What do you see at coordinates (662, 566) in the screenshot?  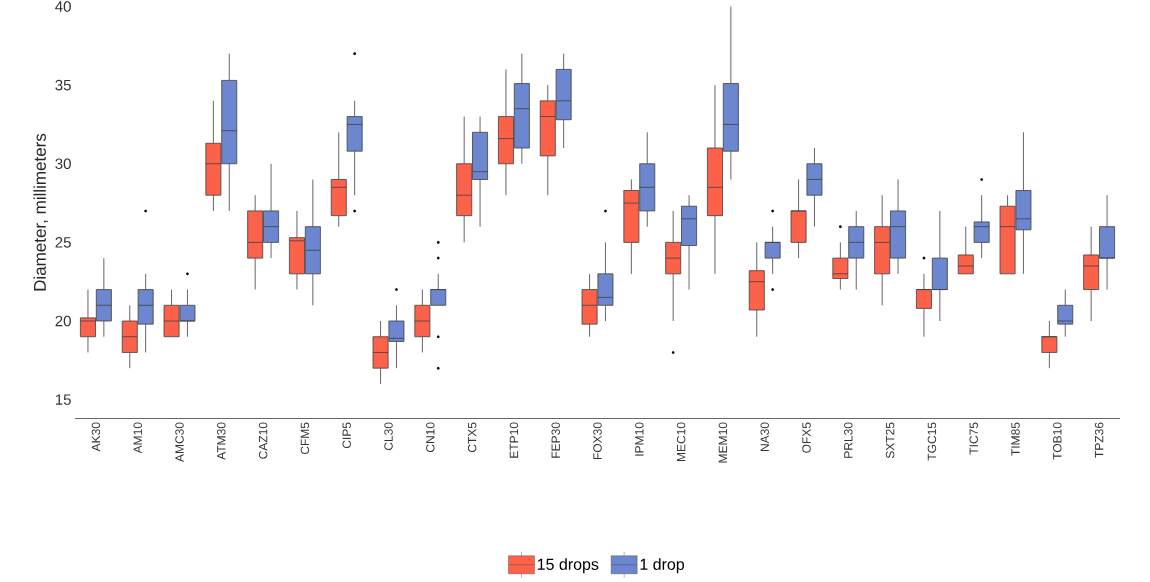 I see `legend-label: 1 drop` at bounding box center [662, 566].